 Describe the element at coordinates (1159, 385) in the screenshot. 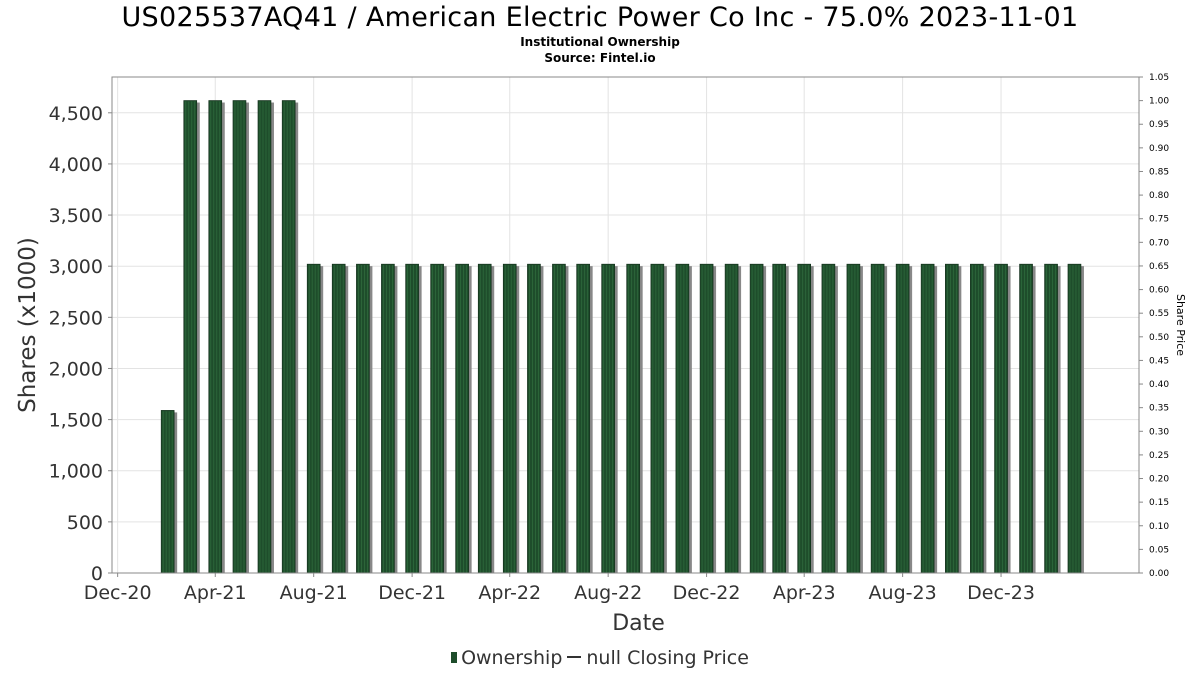

I see `y2-tick-label: 0.40` at that location.